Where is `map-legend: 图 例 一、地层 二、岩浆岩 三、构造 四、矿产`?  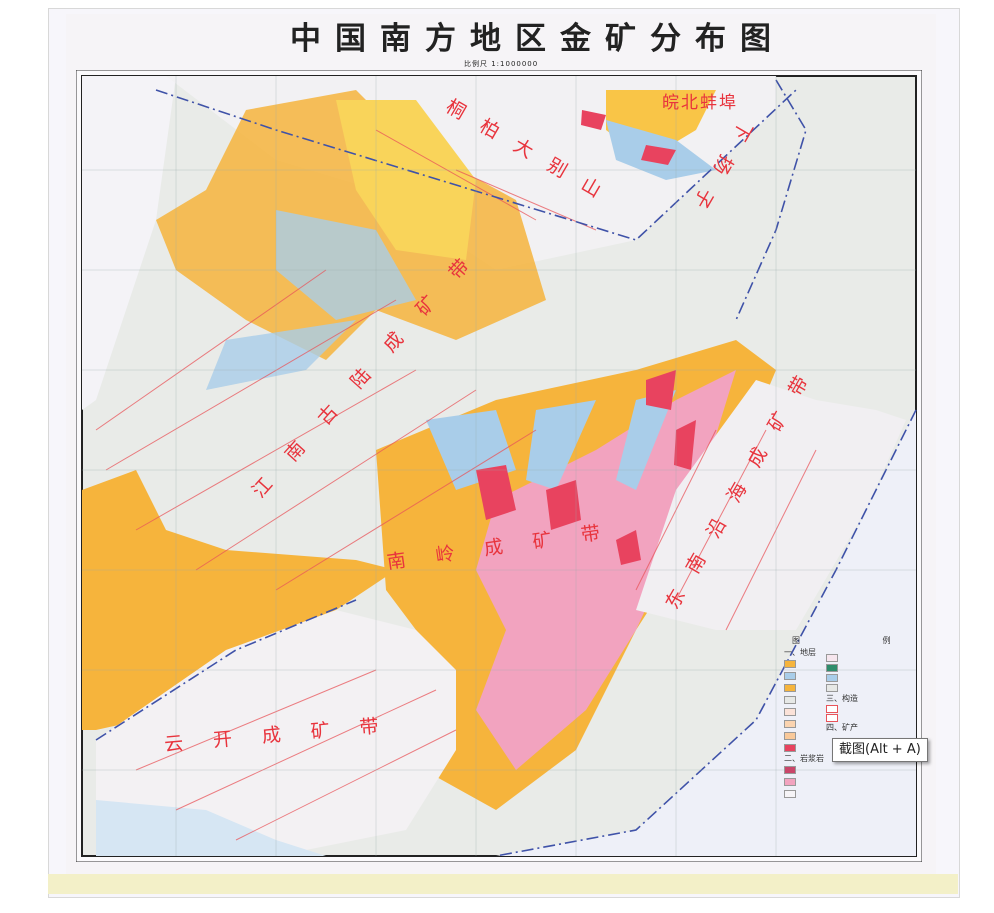
map-legend: 图 例 一、地层 二、岩浆岩 三、构造 四、矿产 is located at coordinates (840, 717).